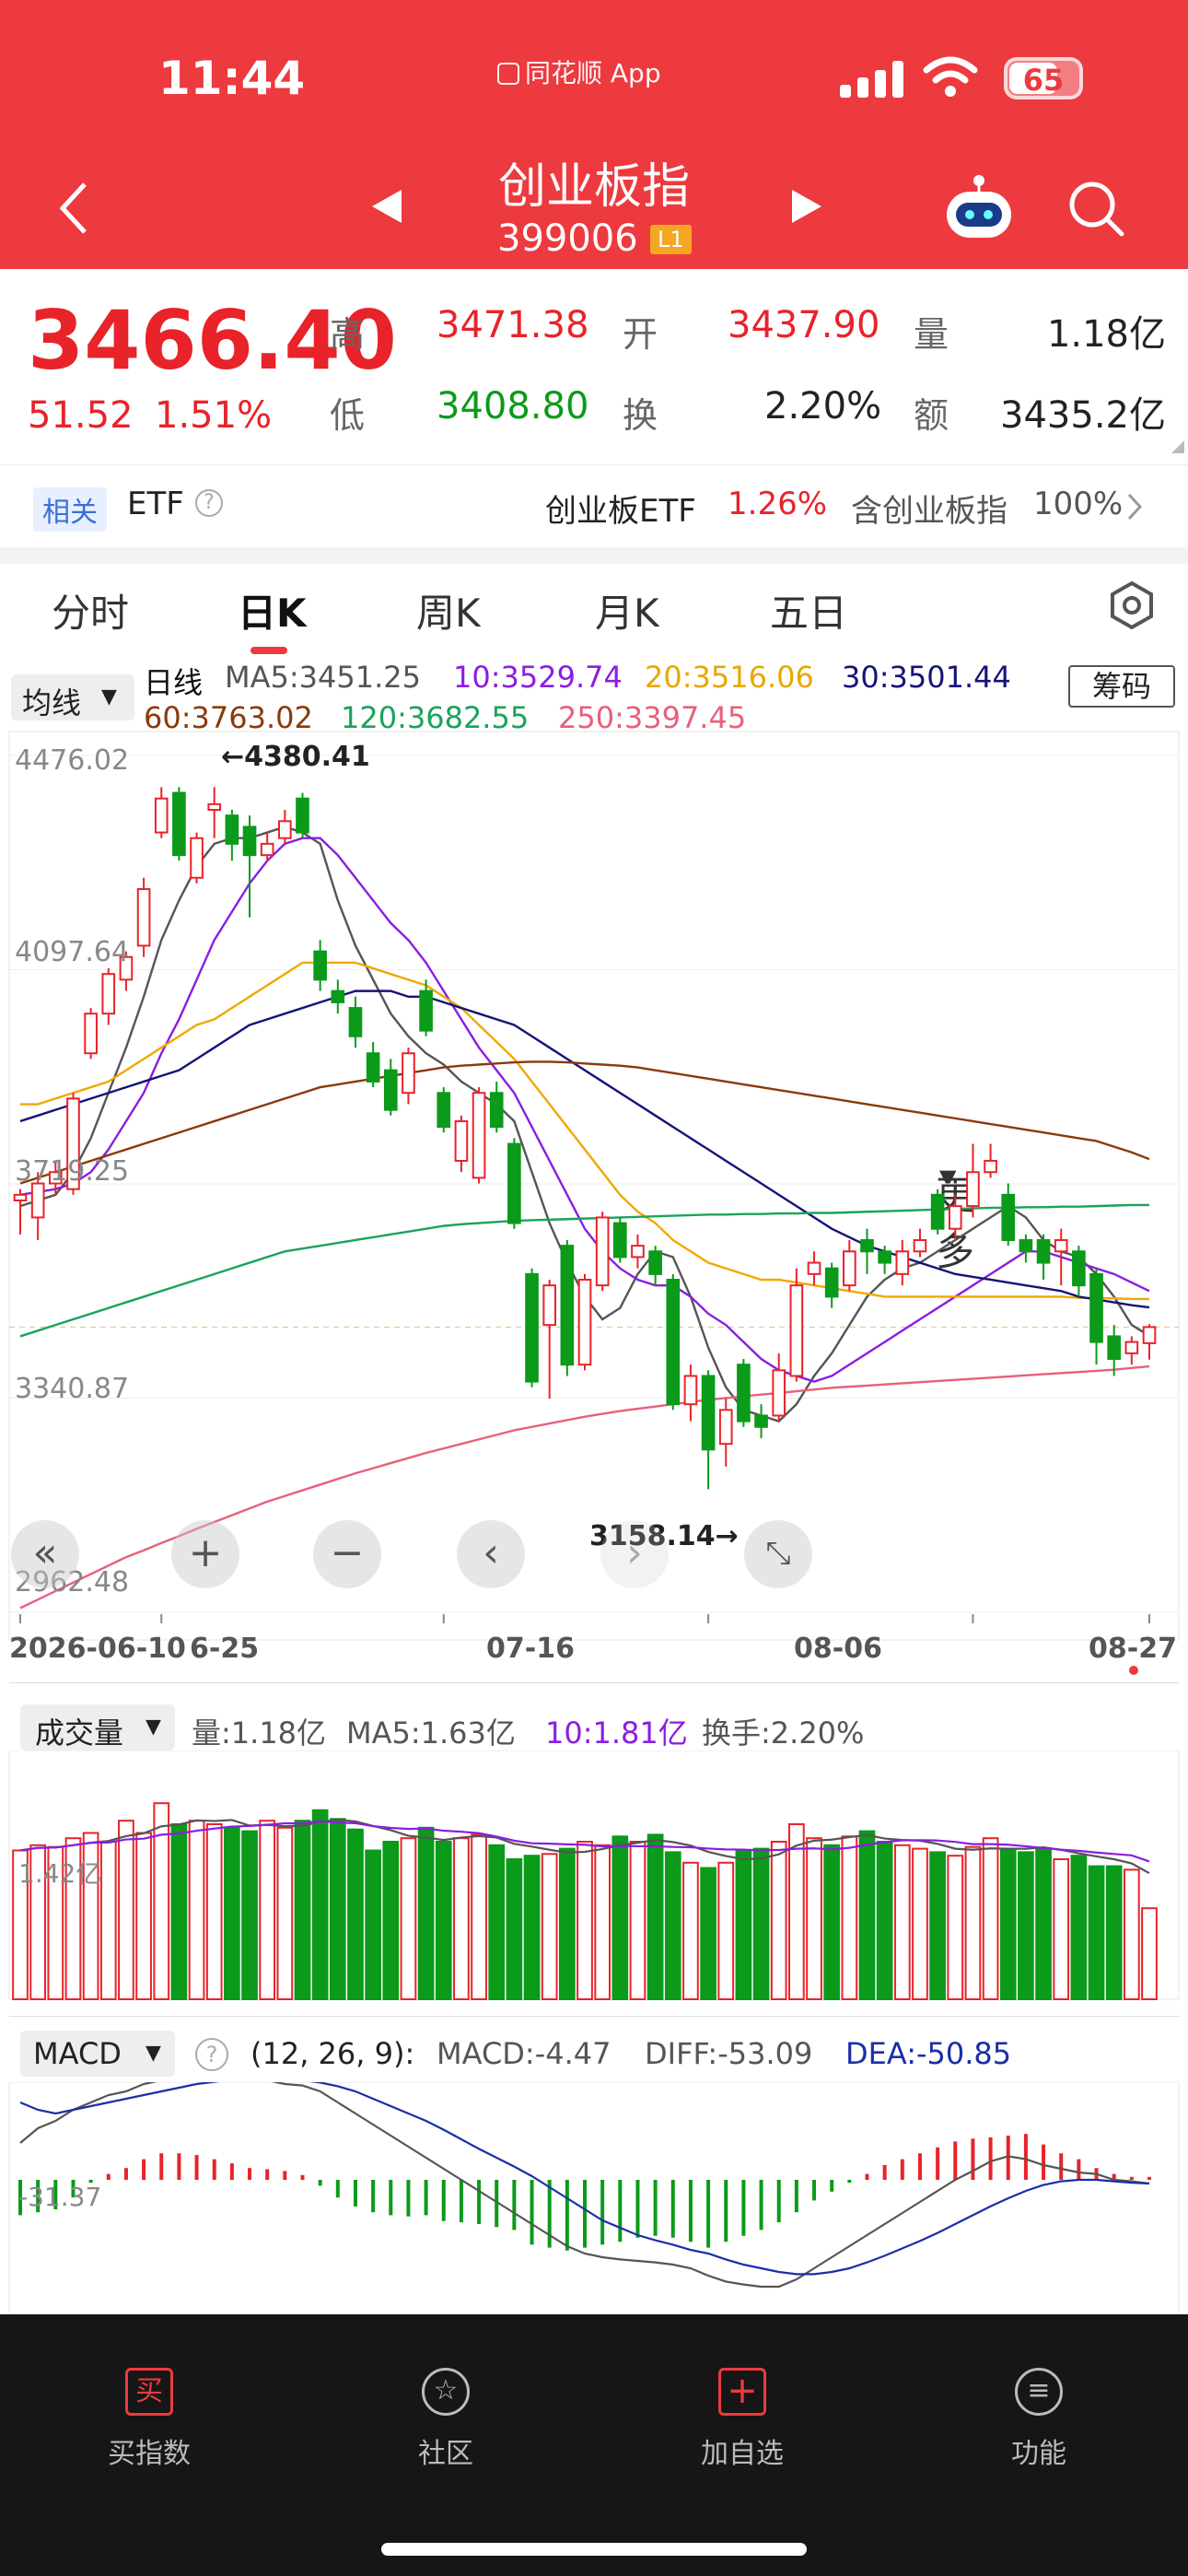 Image resolution: width=1188 pixels, height=2576 pixels. I want to click on scroll-left-icon: ‹, so click(491, 1554).